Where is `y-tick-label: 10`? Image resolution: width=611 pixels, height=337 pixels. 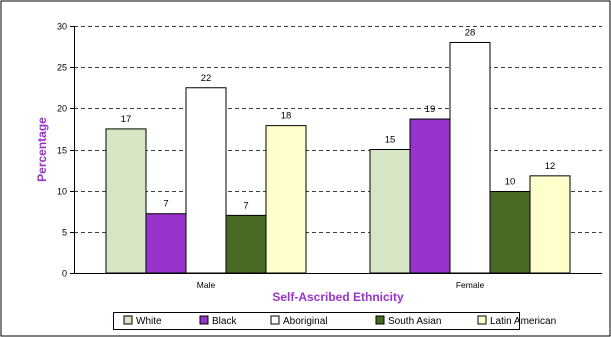 y-tick-label: 10 is located at coordinates (62, 192).